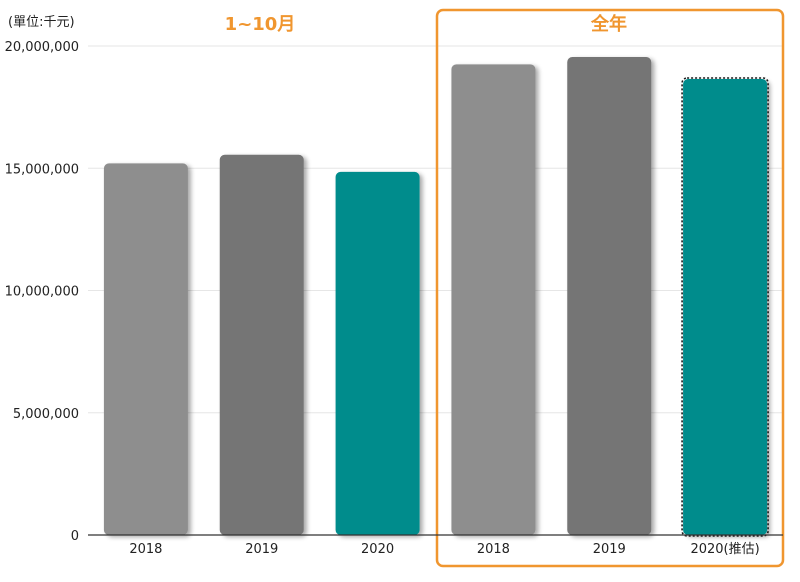 The height and width of the screenshot is (582, 800). I want to click on y-tick-label: 10,000,000, so click(42, 292).